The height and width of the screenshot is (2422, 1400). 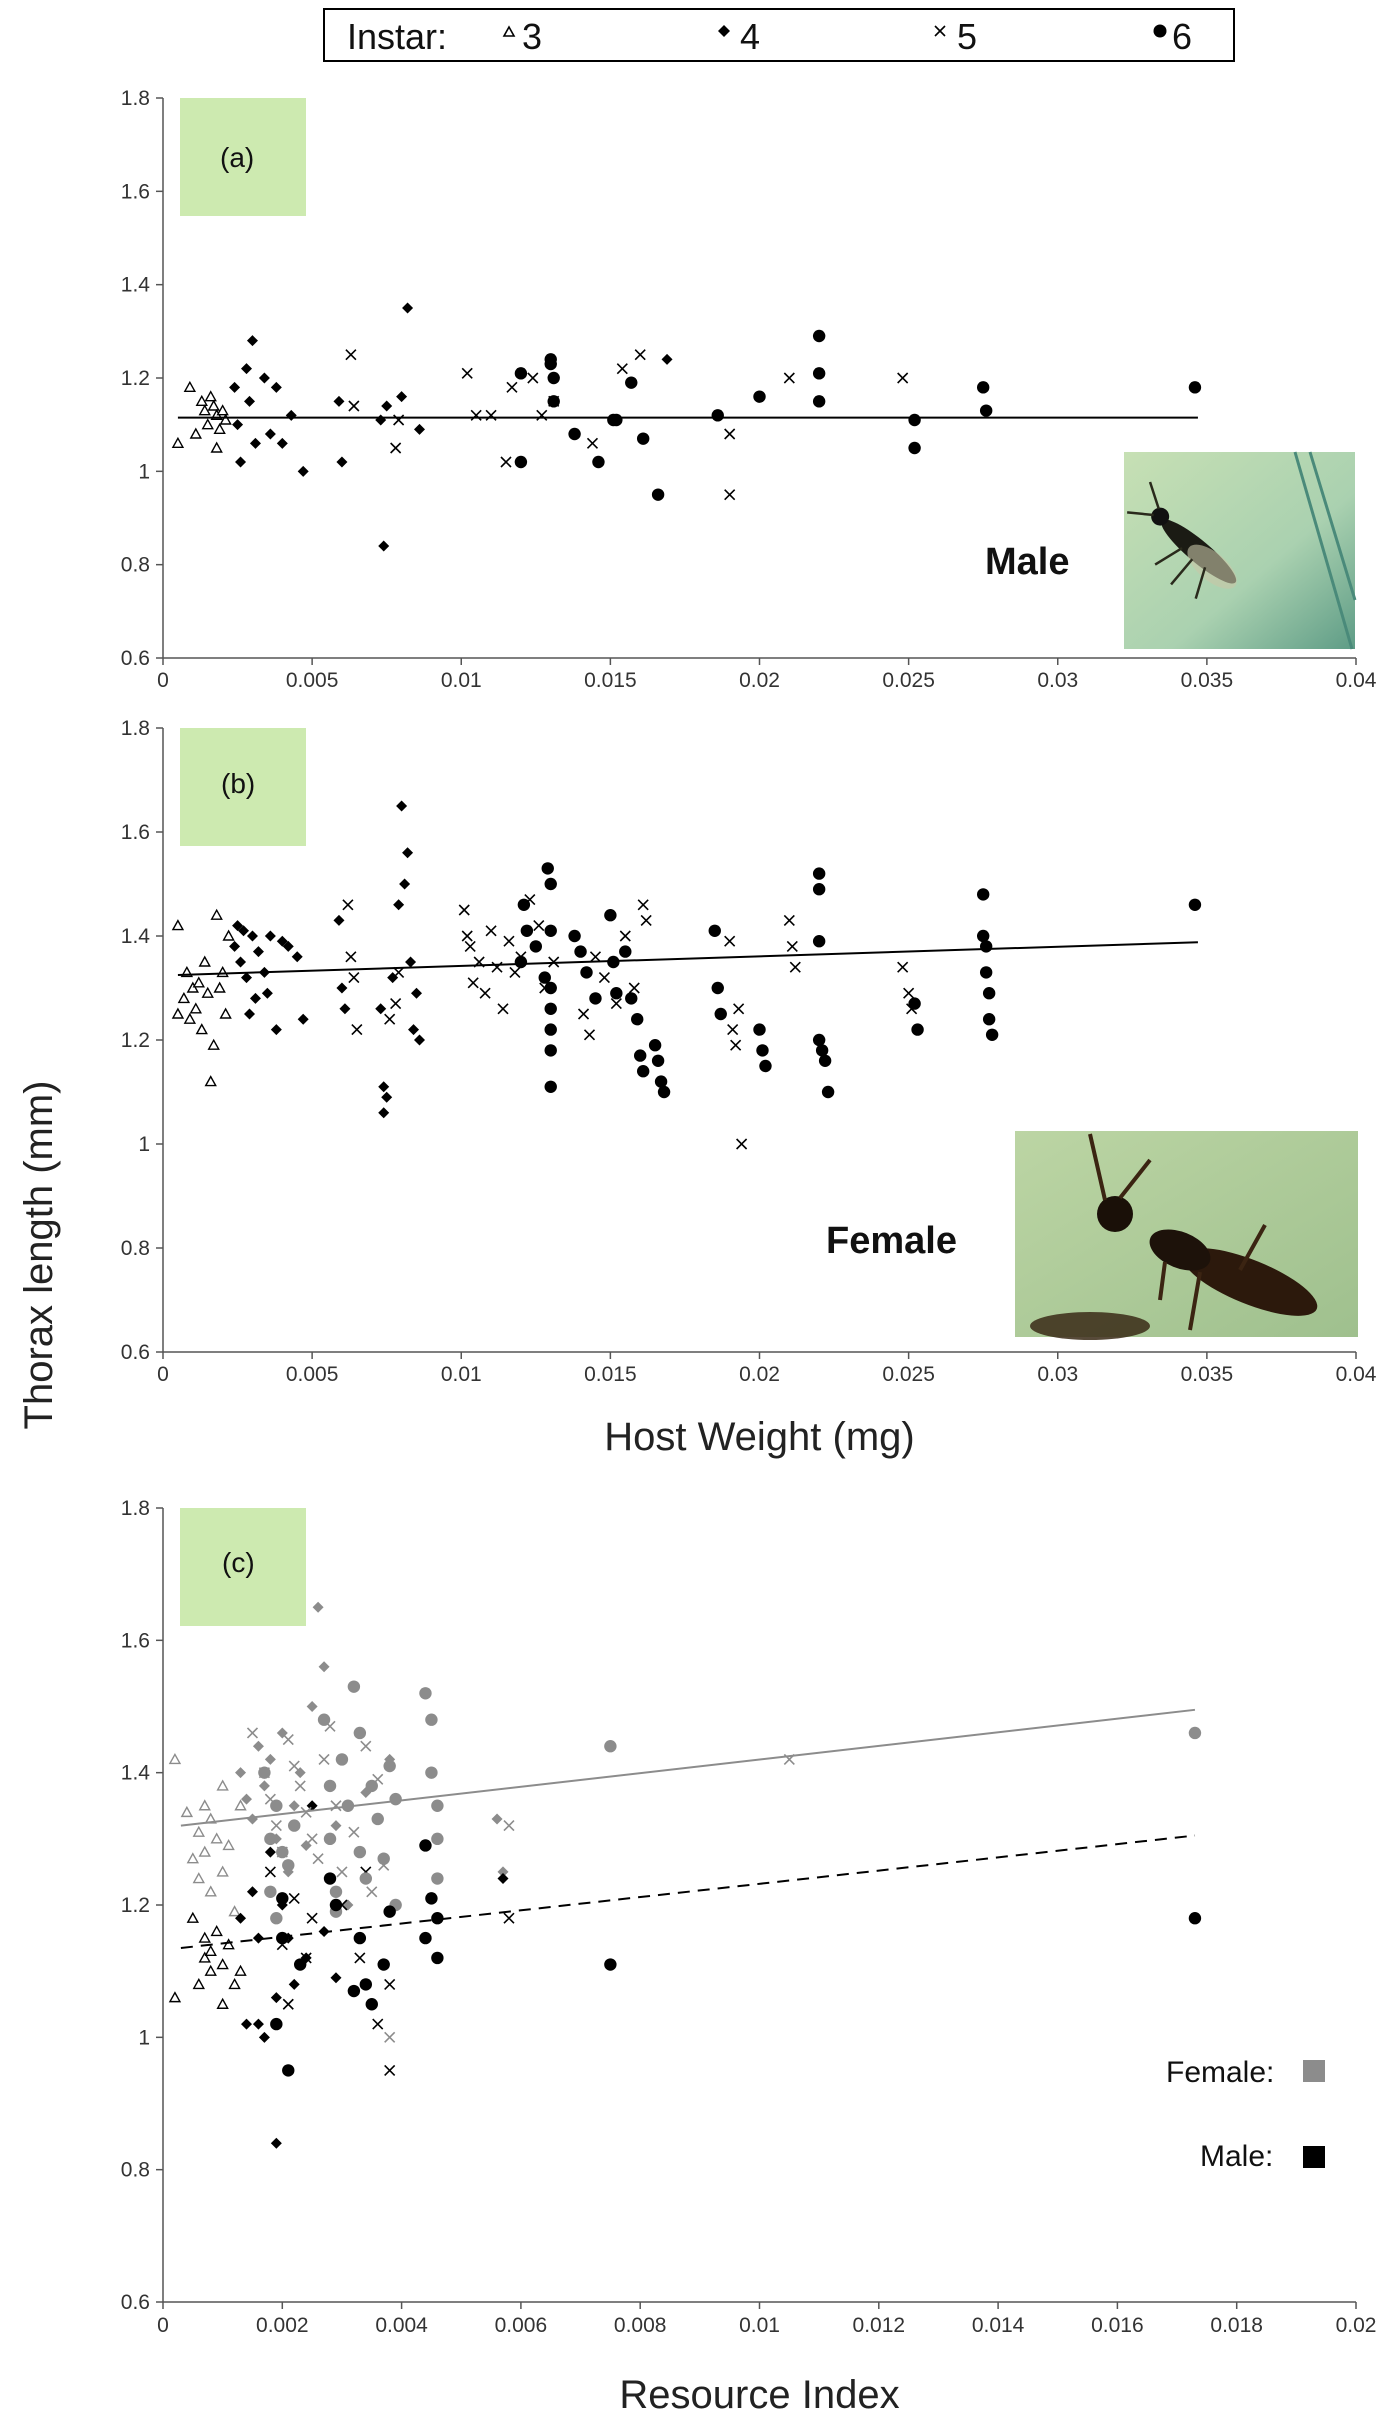 I want to click on x-tick-label: 0.014, so click(x=998, y=2325).